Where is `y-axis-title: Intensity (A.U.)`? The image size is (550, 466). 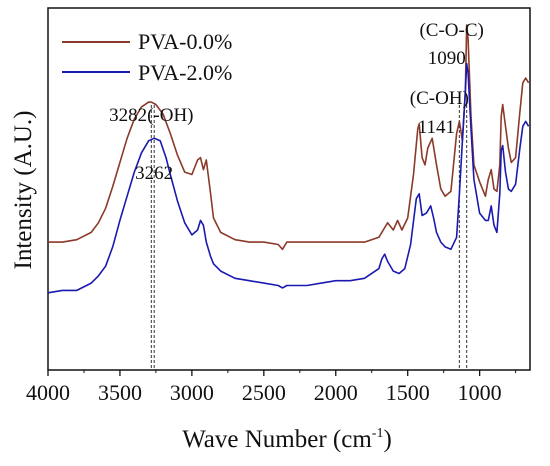
y-axis-title: Intensity (A.U.) is located at coordinates (23, 190).